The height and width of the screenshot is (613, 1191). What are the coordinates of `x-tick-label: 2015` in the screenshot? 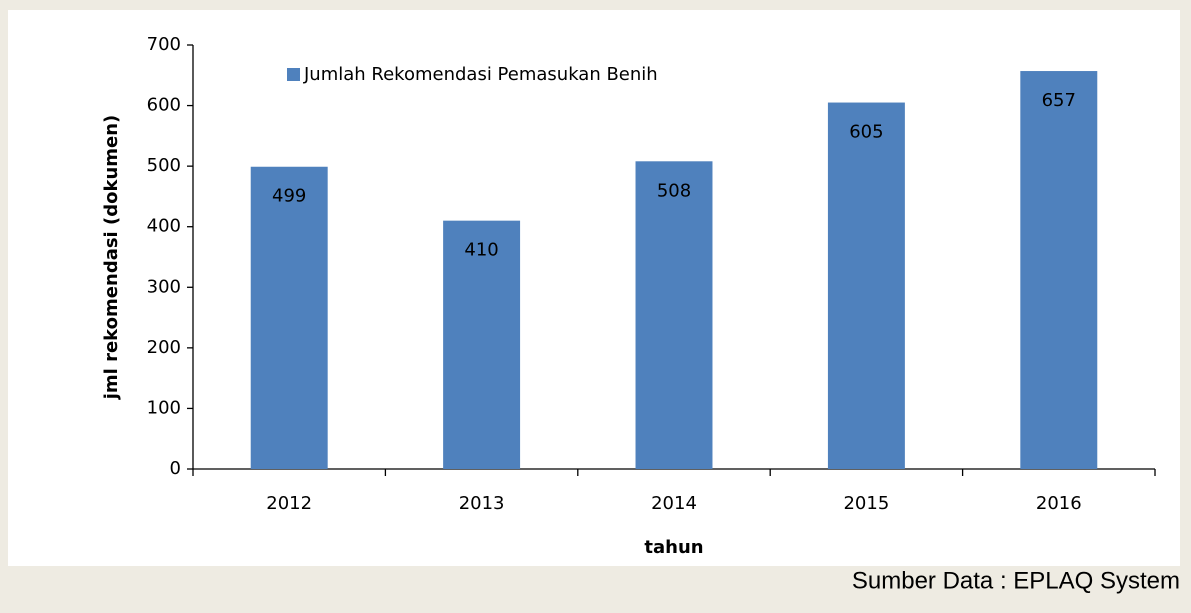 It's located at (866, 503).